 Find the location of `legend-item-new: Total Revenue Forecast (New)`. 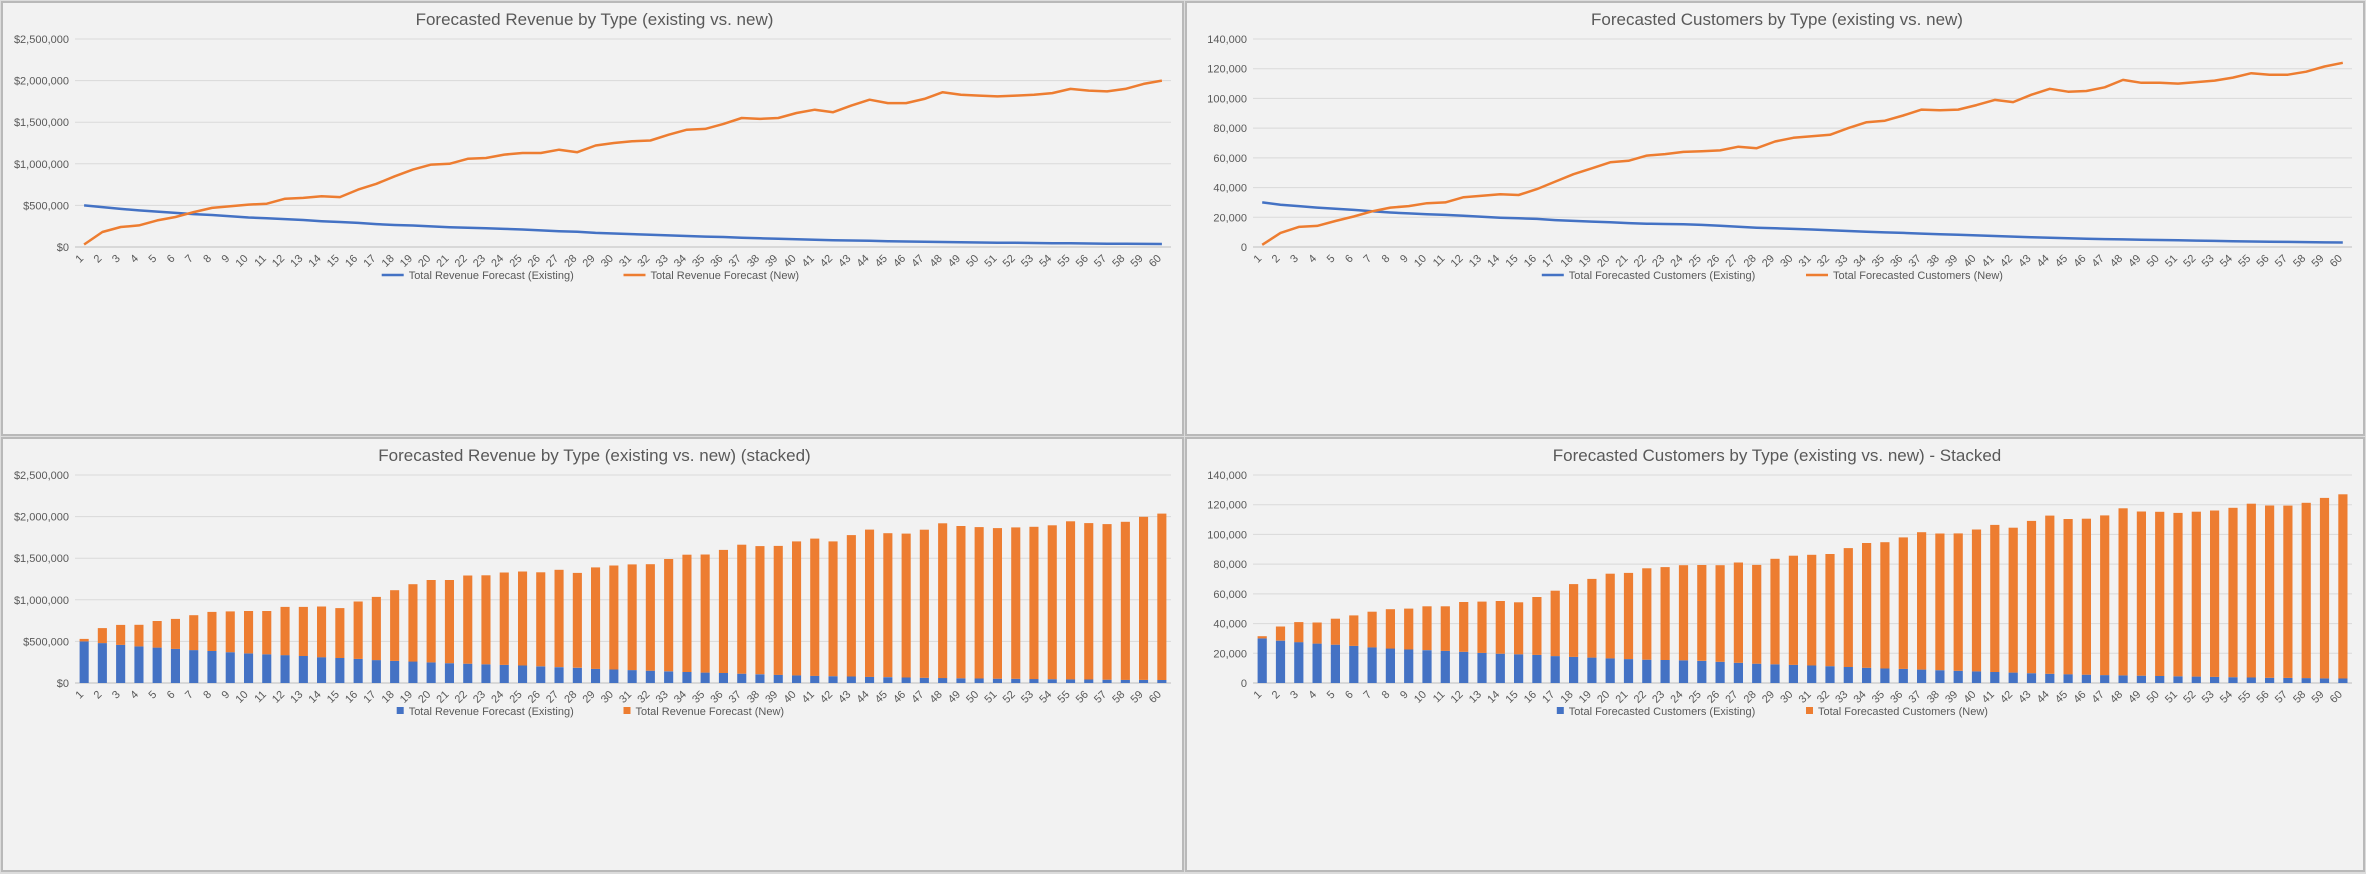

legend-item-new: Total Revenue Forecast (New) is located at coordinates (711, 276).